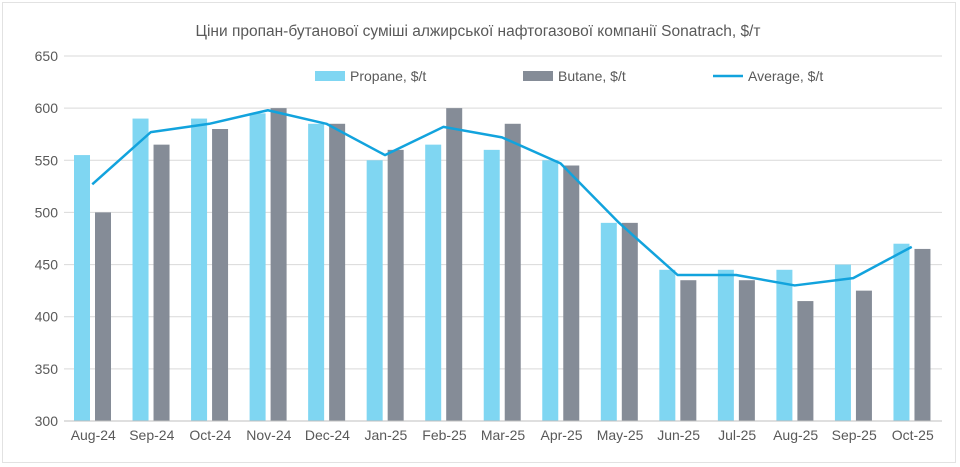 This screenshot has width=960, height=467. I want to click on y-tick-label: 450, so click(47, 265).